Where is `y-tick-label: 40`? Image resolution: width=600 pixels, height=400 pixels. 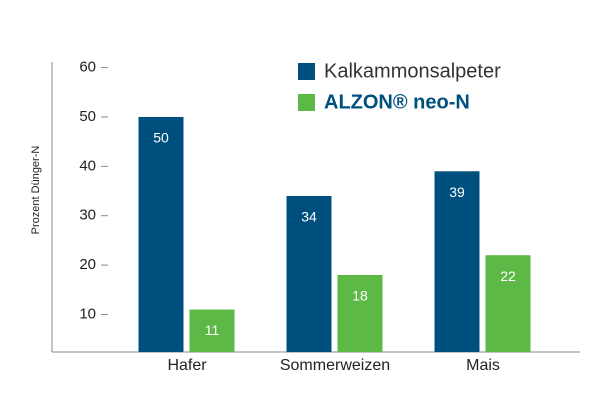 y-tick-label: 40 is located at coordinates (87, 165).